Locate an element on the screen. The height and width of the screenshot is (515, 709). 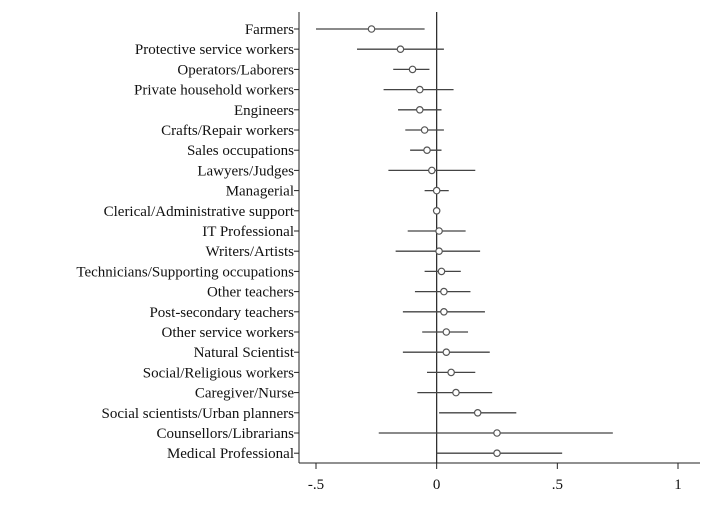
category-label: Clerical/Administrative support is located at coordinates (199, 212).